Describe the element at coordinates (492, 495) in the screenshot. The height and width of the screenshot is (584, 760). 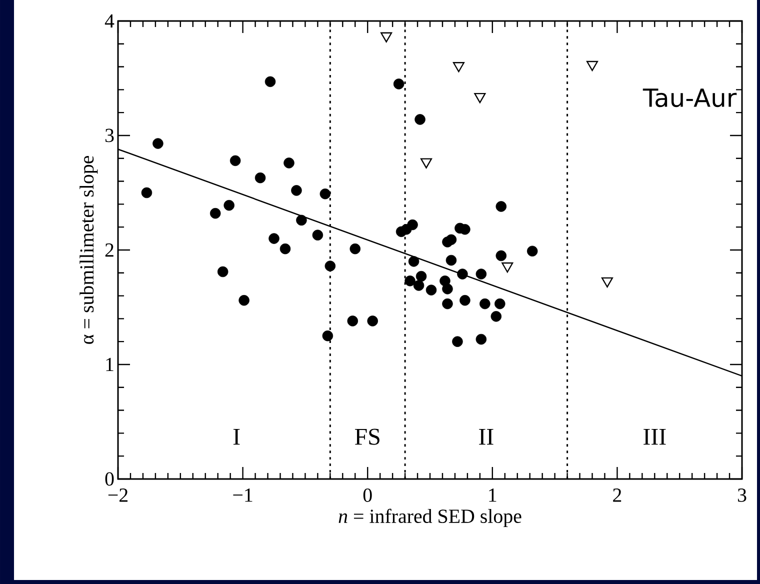
I see `x-tick-label: 1` at that location.